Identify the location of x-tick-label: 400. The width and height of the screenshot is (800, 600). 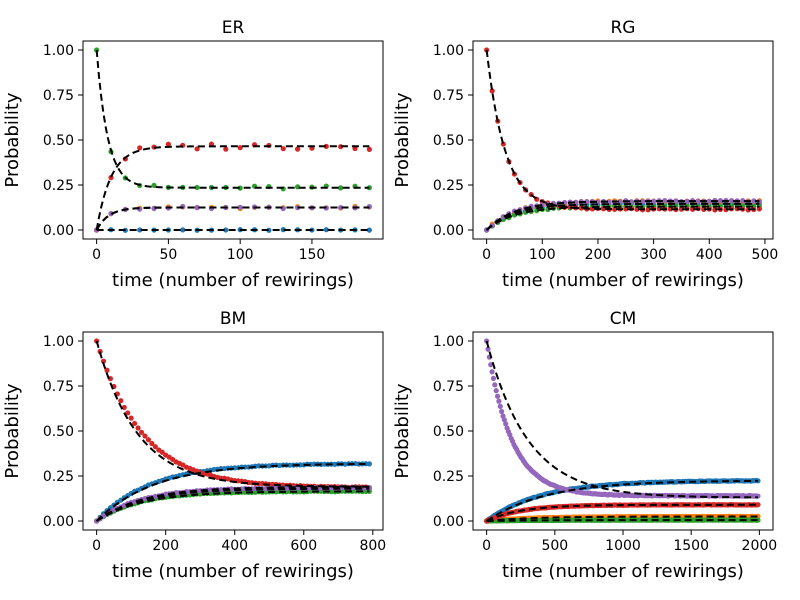
(709, 255).